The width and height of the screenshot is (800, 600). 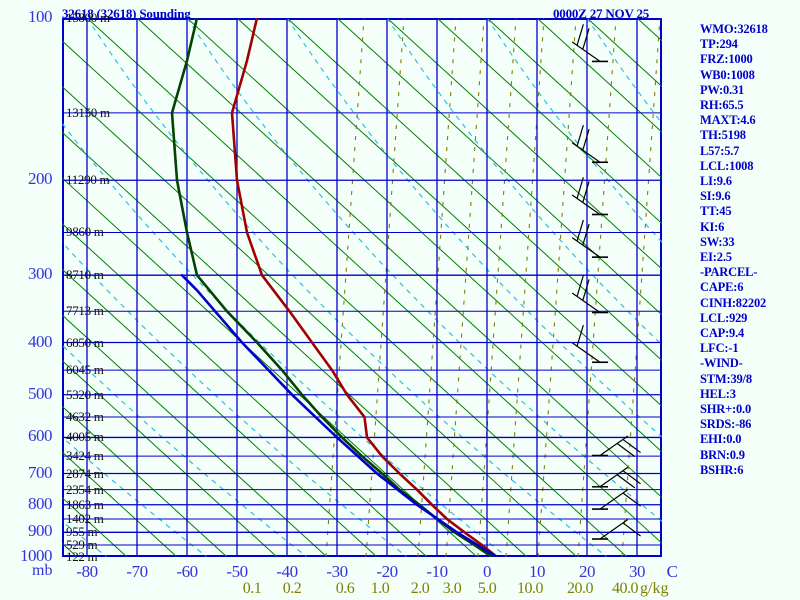 What do you see at coordinates (727, 165) in the screenshot?
I see `stat-lcl: LCL:1008` at bounding box center [727, 165].